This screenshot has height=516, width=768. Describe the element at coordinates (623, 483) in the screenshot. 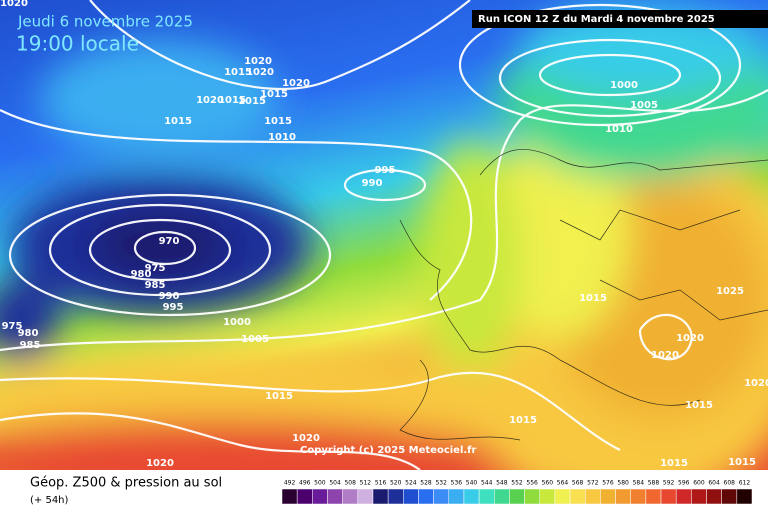

I see `legend-label: 580` at that location.